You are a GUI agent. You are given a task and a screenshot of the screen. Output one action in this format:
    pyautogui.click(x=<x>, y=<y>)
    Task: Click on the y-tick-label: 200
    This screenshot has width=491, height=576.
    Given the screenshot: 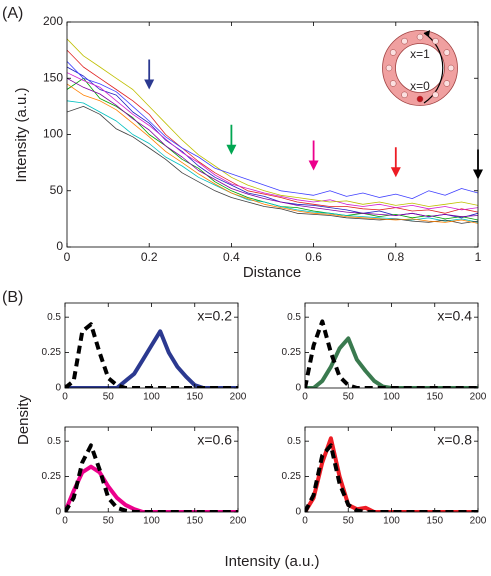 What is the action you would take?
    pyautogui.click(x=53, y=21)
    